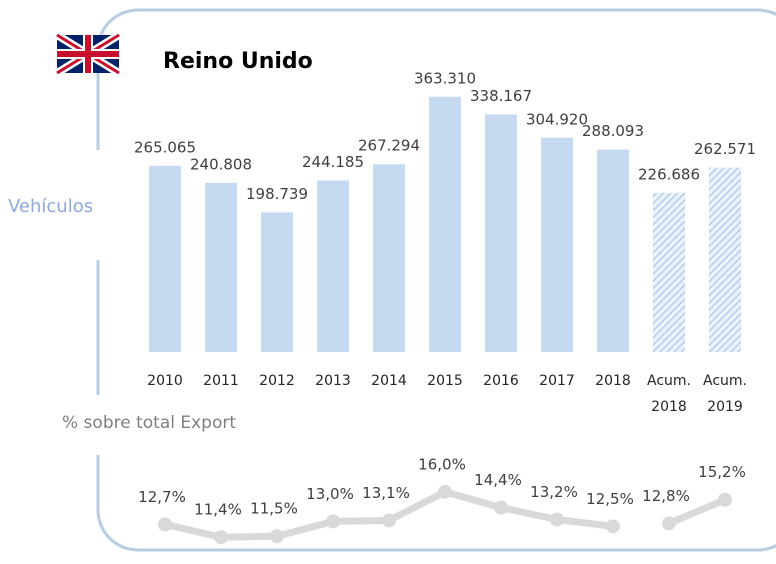 The image size is (776, 564). What do you see at coordinates (501, 381) in the screenshot?
I see `x-tick-label: 2016` at bounding box center [501, 381].